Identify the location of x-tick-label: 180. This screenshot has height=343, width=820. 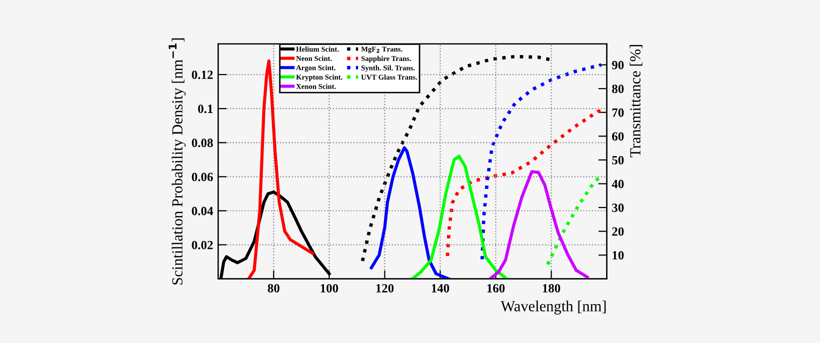
(551, 288).